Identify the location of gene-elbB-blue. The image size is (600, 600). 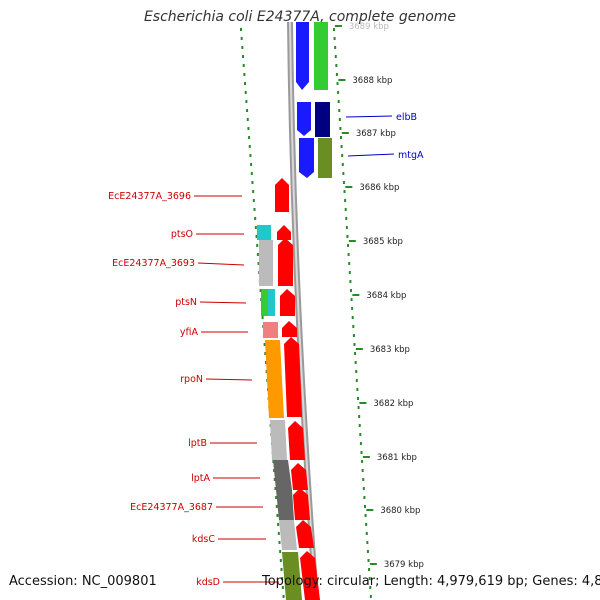
(304, 119).